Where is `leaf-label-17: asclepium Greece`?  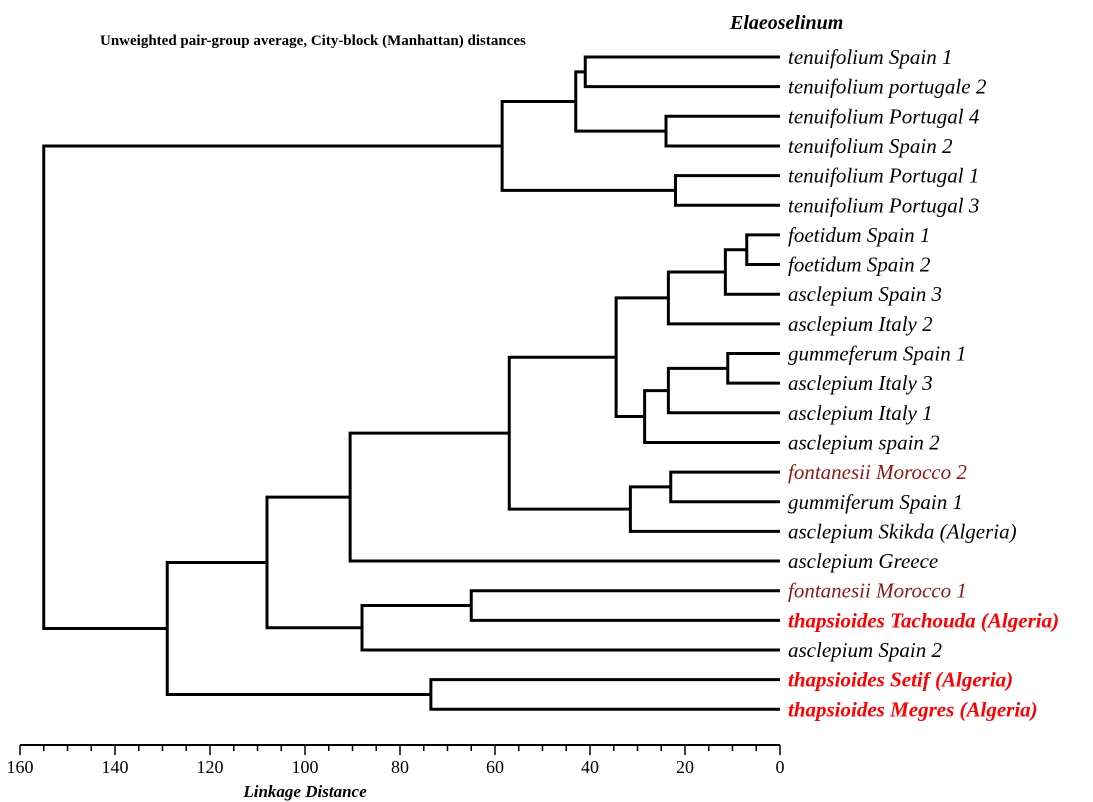 leaf-label-17: asclepium Greece is located at coordinates (863, 561).